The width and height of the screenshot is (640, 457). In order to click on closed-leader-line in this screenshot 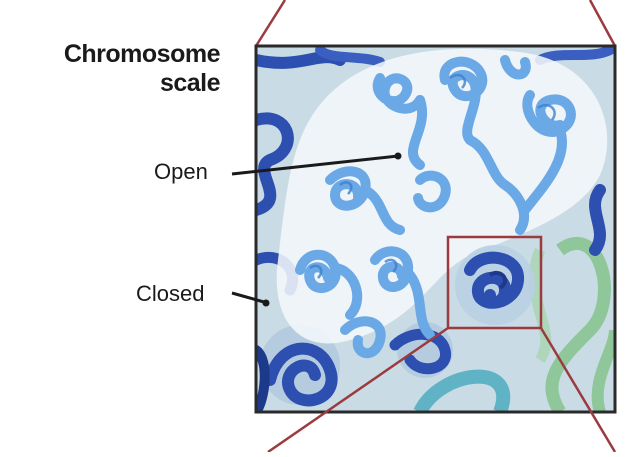, I will do `click(248, 297)`.